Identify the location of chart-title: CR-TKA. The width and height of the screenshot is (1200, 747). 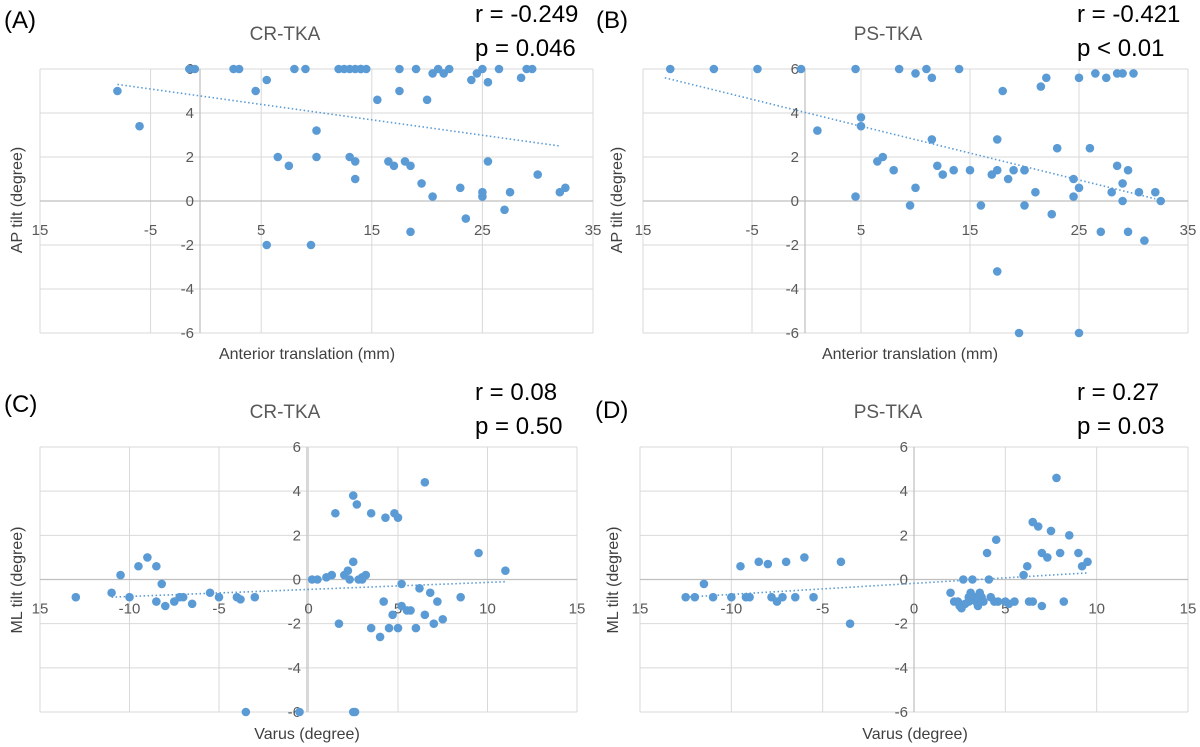
(285, 412).